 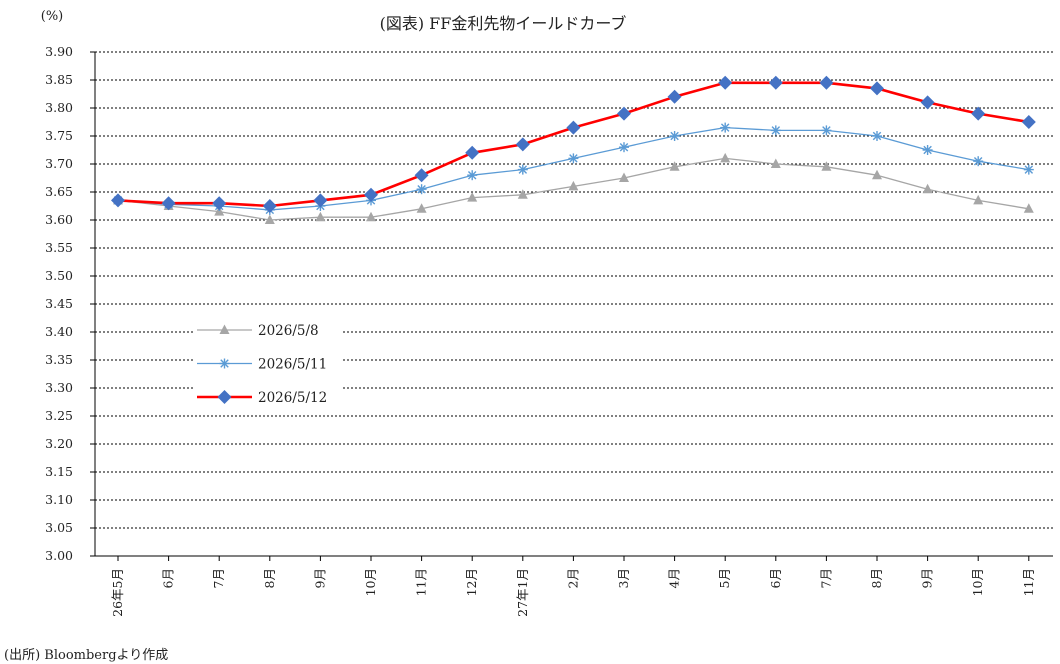 What do you see at coordinates (288, 331) in the screenshot?
I see `legend-label: 2026/5/8` at bounding box center [288, 331].